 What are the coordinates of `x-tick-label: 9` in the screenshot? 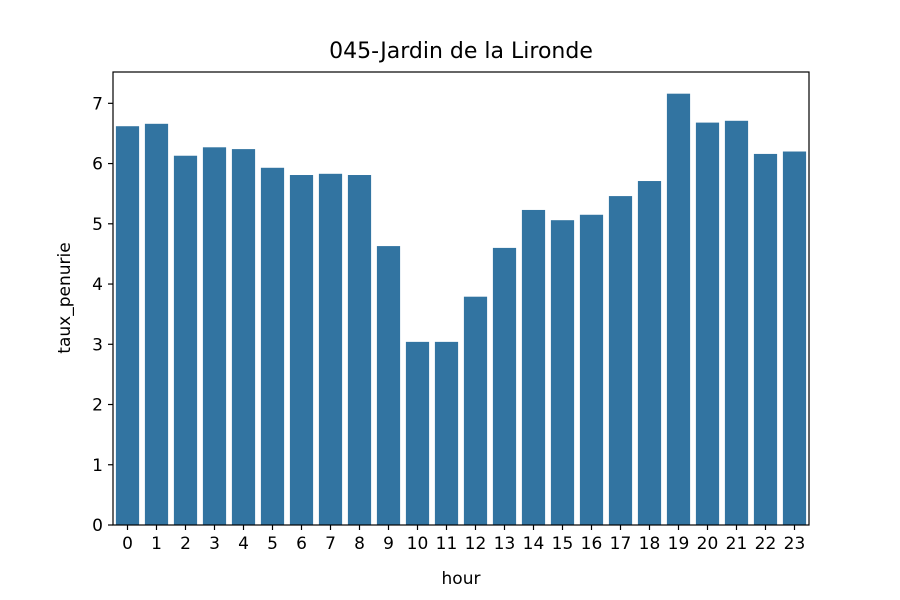 It's located at (388, 544).